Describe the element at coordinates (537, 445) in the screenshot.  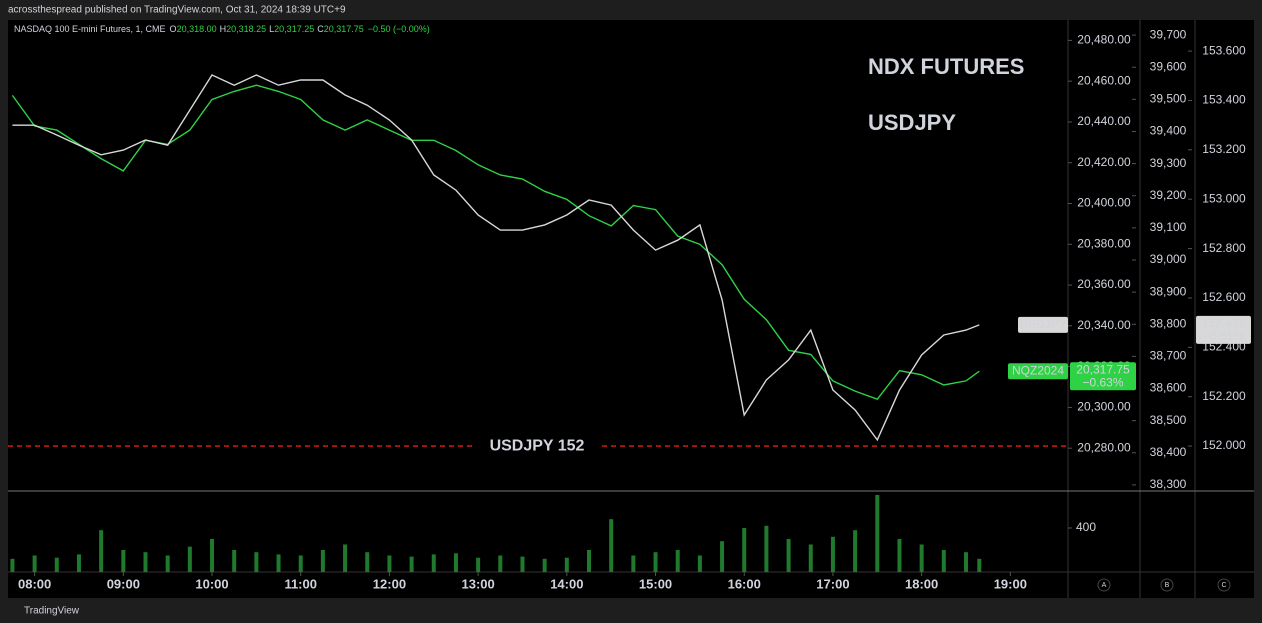
I see `reference-label: USDJPY 152` at that location.